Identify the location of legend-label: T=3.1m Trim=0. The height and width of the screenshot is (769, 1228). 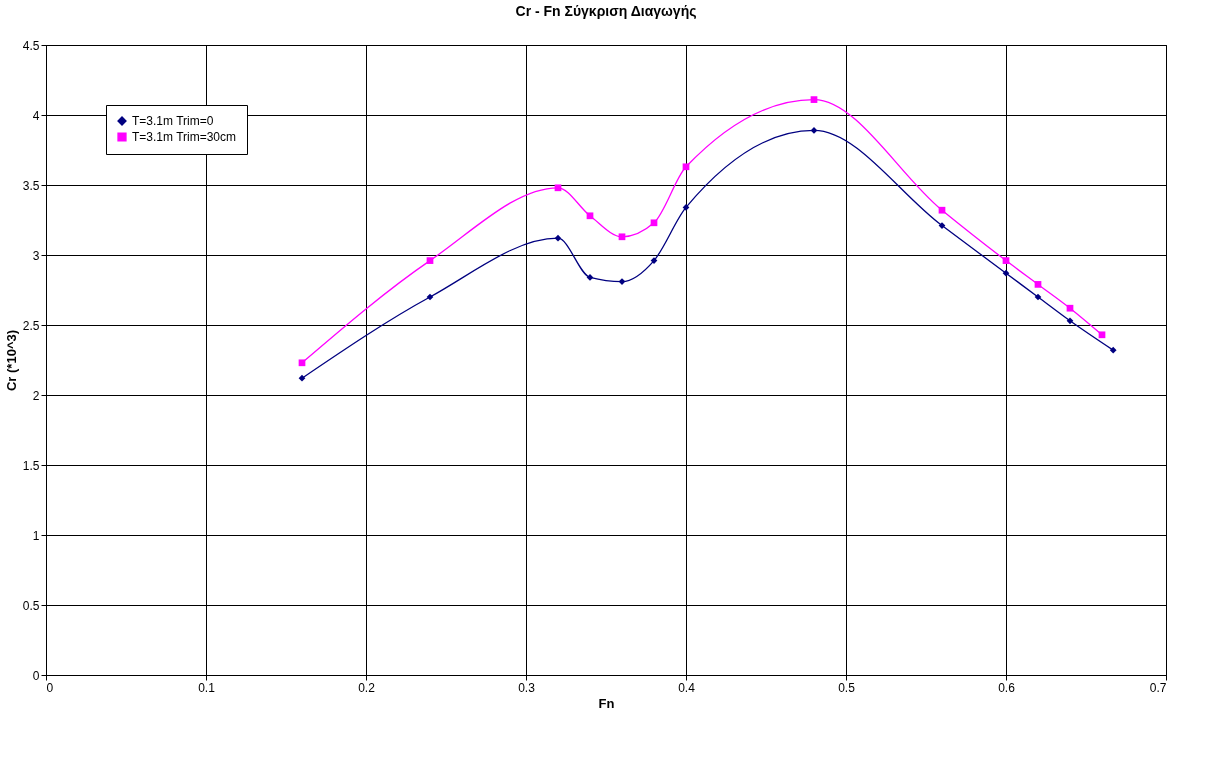
(173, 121).